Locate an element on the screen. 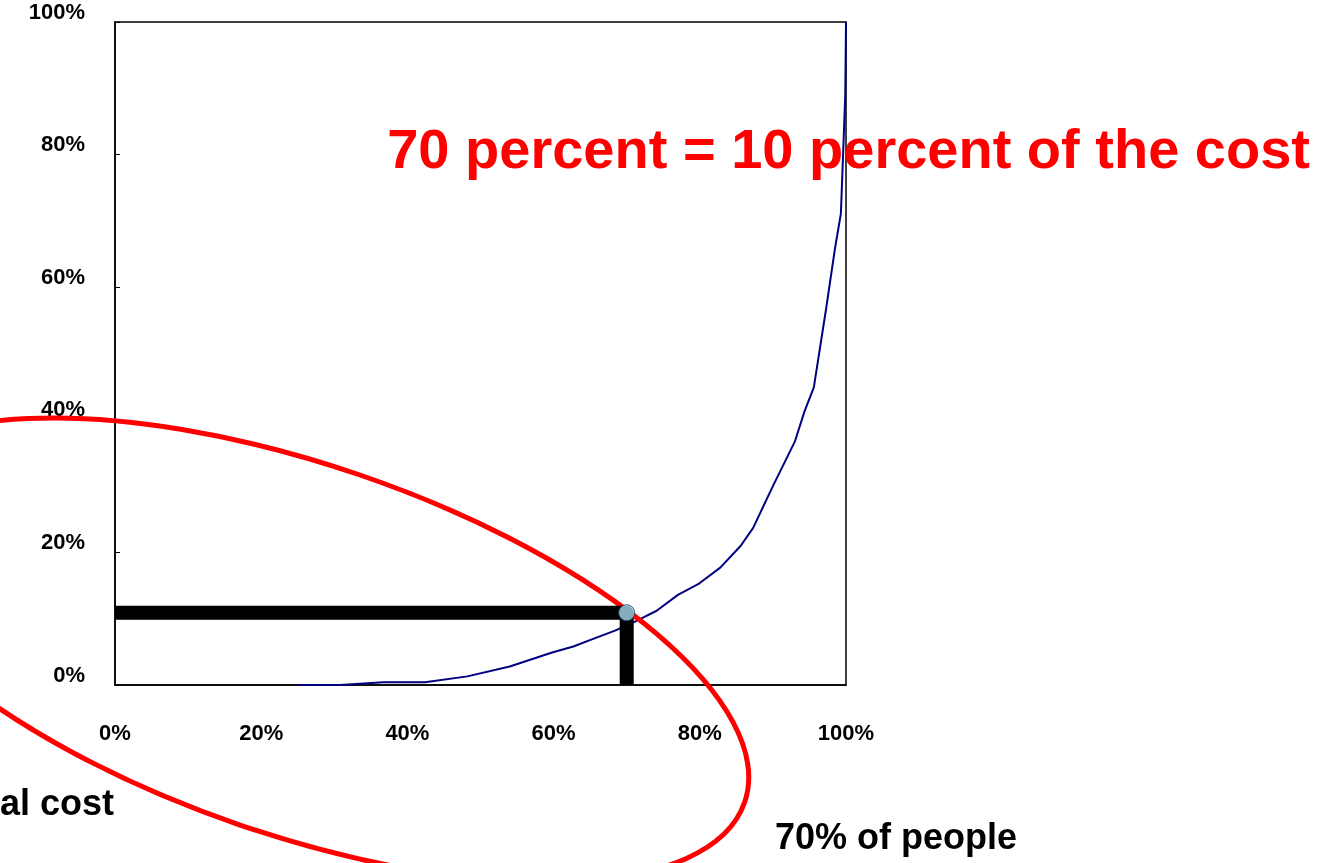 Image resolution: width=1326 pixels, height=863 pixels. y-tick-label: 100% is located at coordinates (56, 12).